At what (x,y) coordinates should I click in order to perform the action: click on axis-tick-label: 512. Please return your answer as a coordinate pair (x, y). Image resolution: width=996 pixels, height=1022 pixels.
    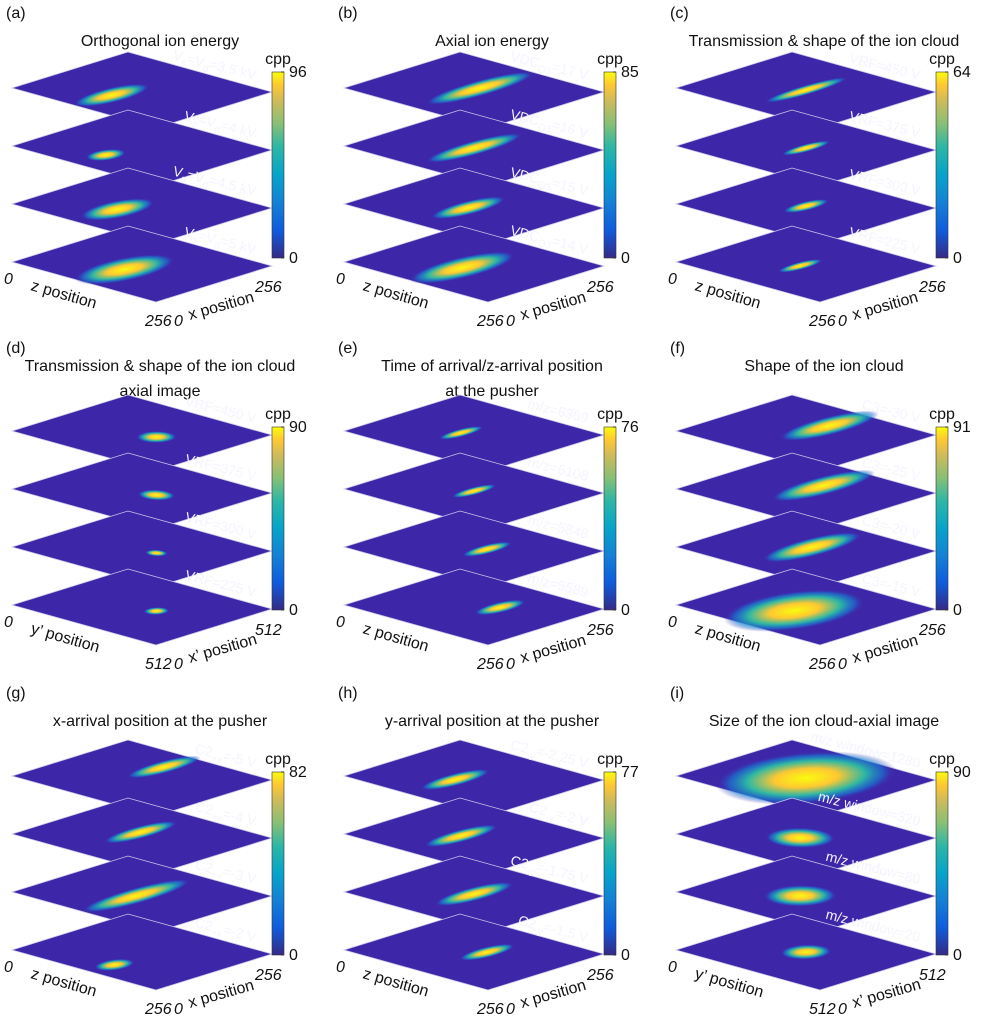
    Looking at the image, I should click on (822, 1009).